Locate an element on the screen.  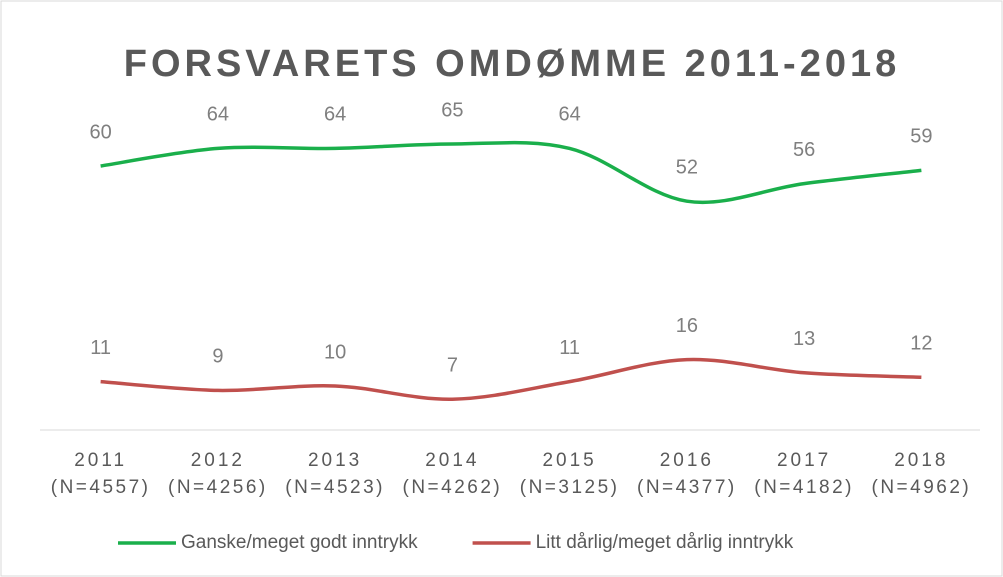
legend-label: Litt dårlig/meget dårlig inntrykk is located at coordinates (665, 542).